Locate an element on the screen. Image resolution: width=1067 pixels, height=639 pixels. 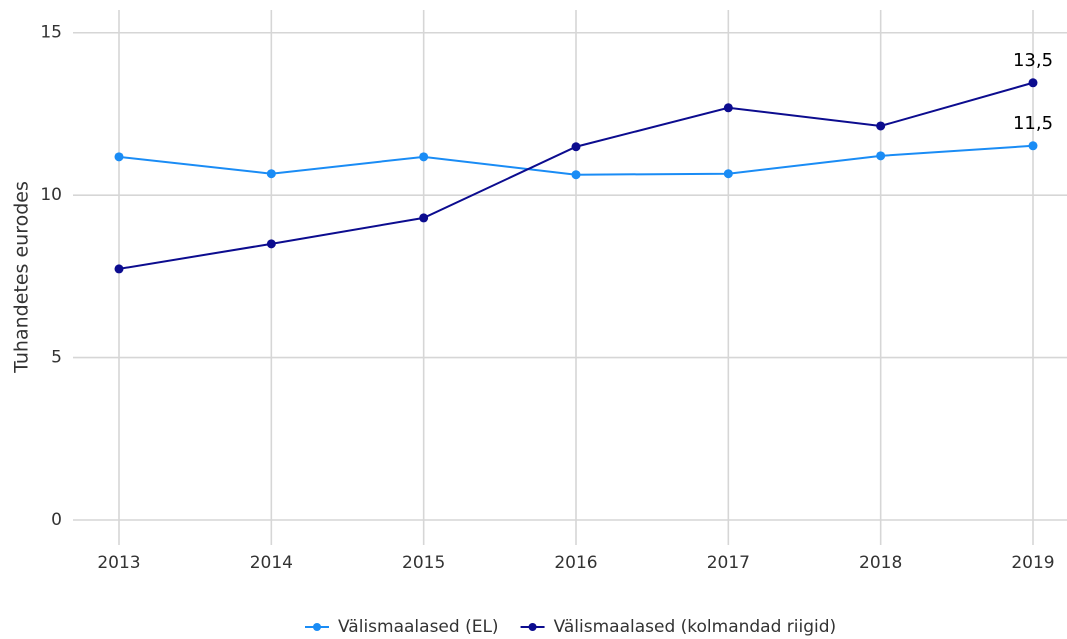
x-tick-label: 2017 is located at coordinates (728, 563).